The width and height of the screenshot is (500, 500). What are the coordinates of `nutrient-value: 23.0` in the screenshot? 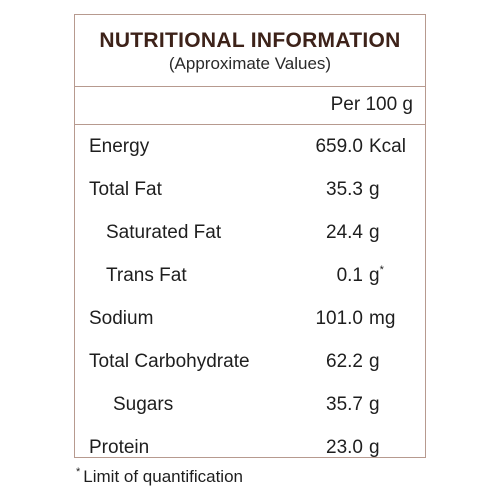 It's located at (344, 447).